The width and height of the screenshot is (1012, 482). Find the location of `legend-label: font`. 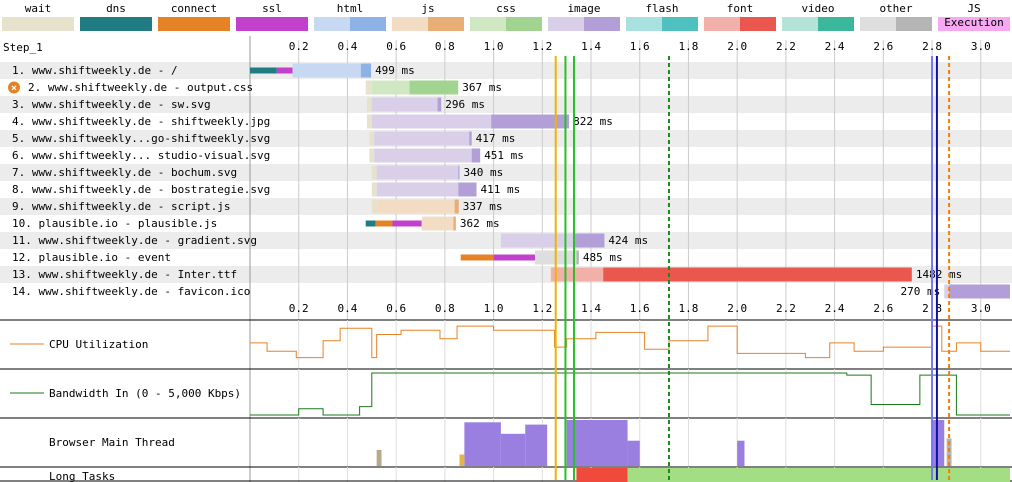

legend-label: font is located at coordinates (740, 8).